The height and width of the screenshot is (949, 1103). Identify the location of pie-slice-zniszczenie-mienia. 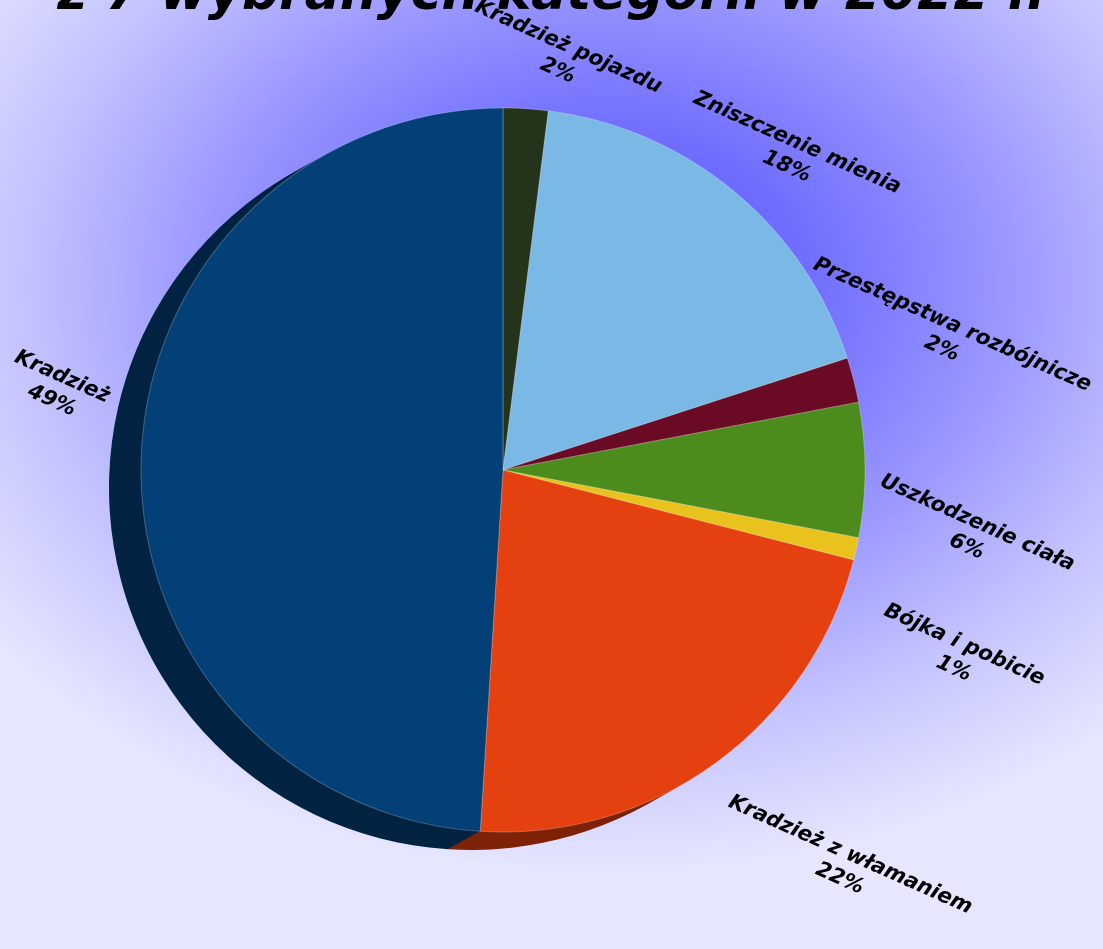
(675, 290).